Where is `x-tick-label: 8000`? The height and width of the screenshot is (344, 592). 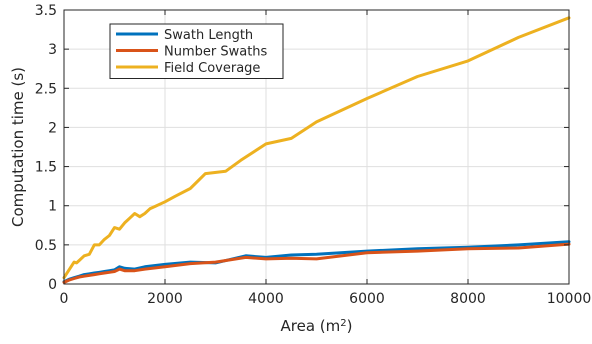 x-tick-label: 8000 is located at coordinates (468, 299).